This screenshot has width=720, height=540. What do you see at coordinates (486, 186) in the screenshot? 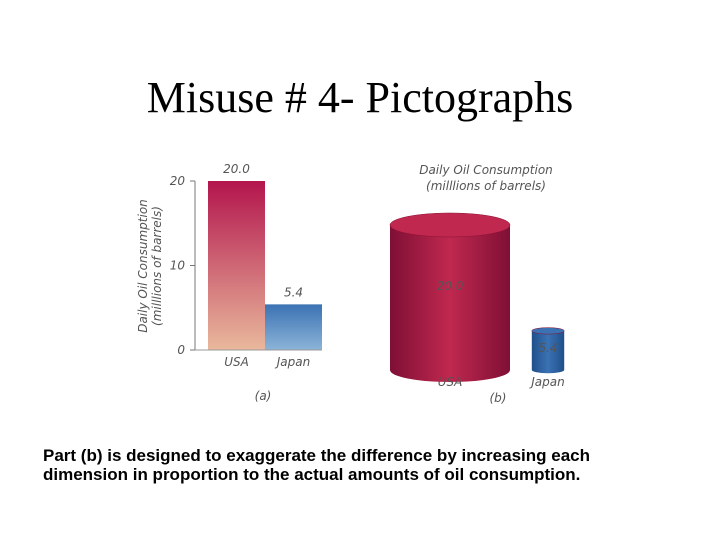
I see `chart-title: (milllions of barrels)` at bounding box center [486, 186].